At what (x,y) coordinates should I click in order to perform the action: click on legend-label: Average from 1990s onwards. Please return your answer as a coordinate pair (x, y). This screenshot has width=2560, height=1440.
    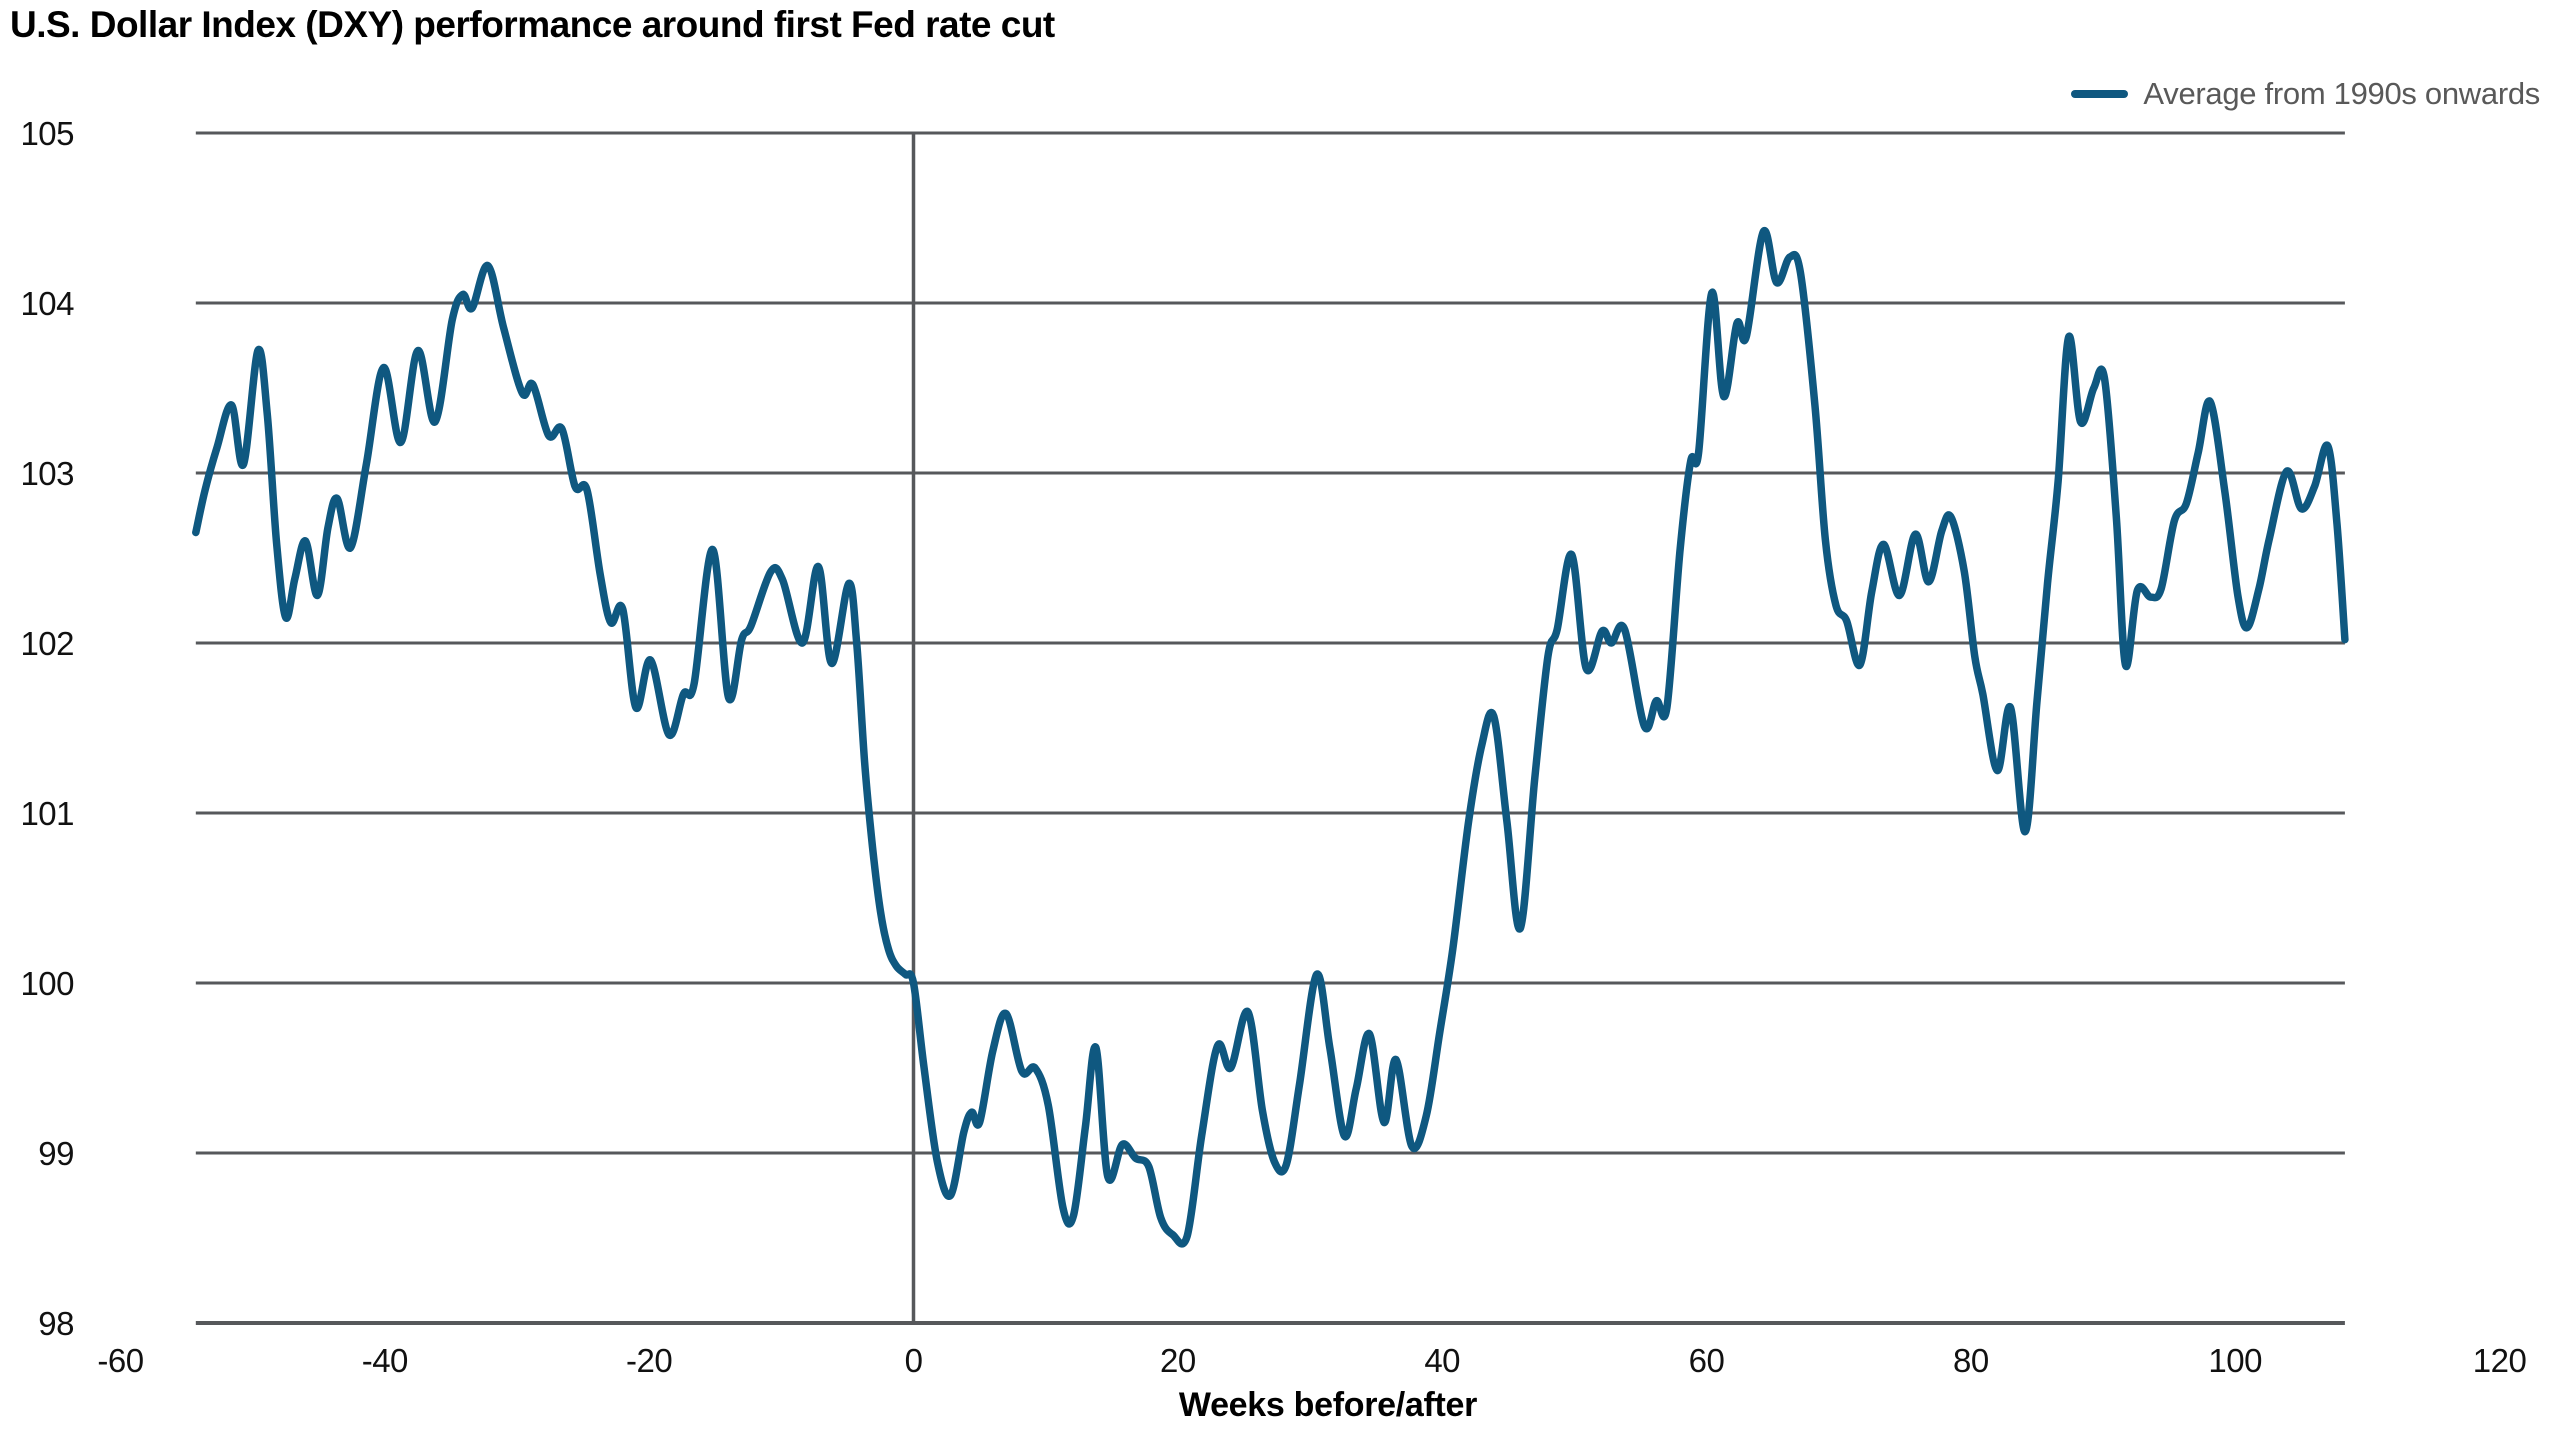
    Looking at the image, I should click on (2341, 93).